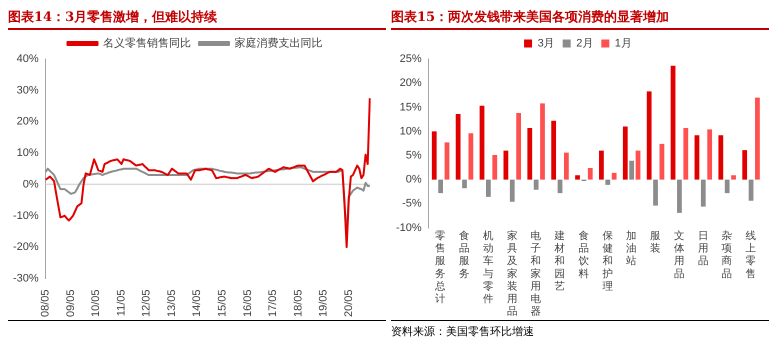 The height and width of the screenshot is (355, 777). Describe the element at coordinates (580, 19) in the screenshot. I see `chart-title: 图表15：两次发钱带来美国各项消费的显著增加` at that location.